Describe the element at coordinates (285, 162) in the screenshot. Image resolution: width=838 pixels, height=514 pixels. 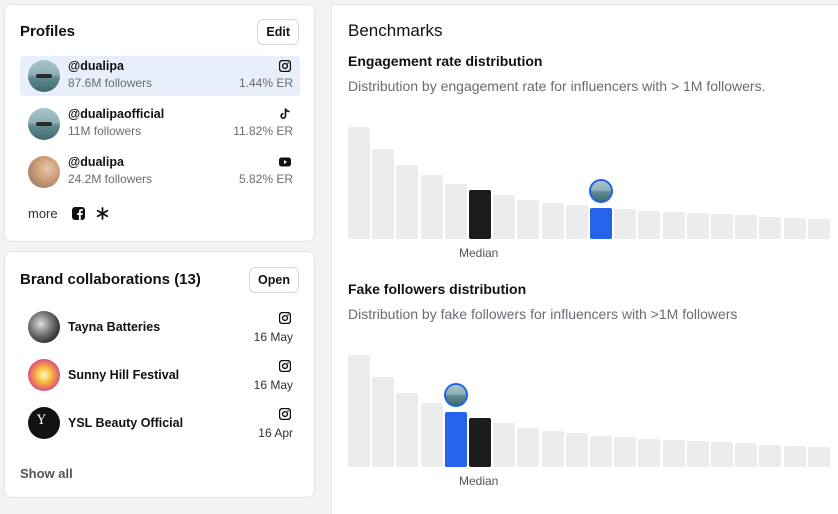
I see `youtube-icon` at that location.